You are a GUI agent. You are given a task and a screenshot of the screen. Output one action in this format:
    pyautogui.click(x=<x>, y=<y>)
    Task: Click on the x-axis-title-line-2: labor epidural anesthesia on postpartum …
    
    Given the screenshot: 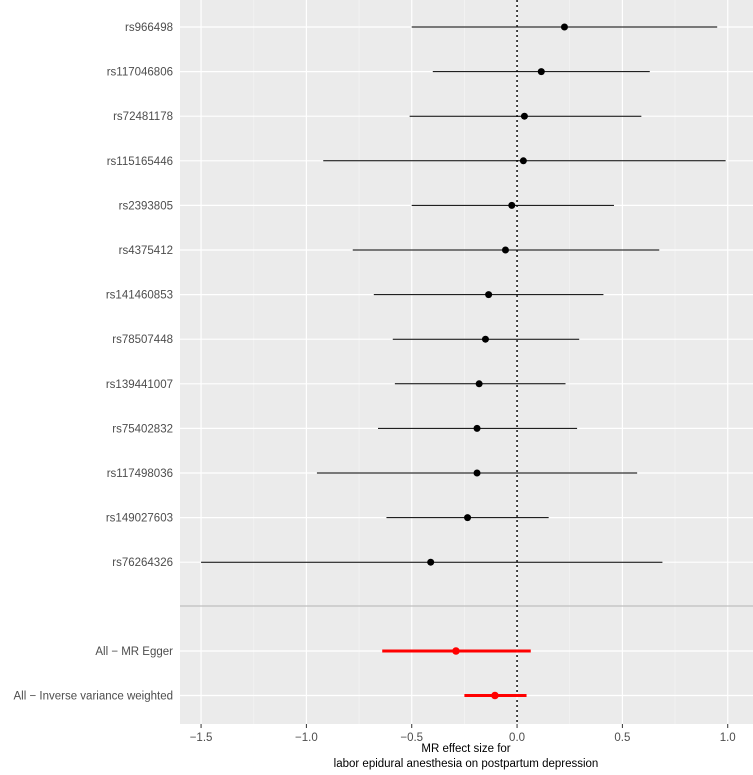 What is the action you would take?
    pyautogui.click(x=466, y=764)
    